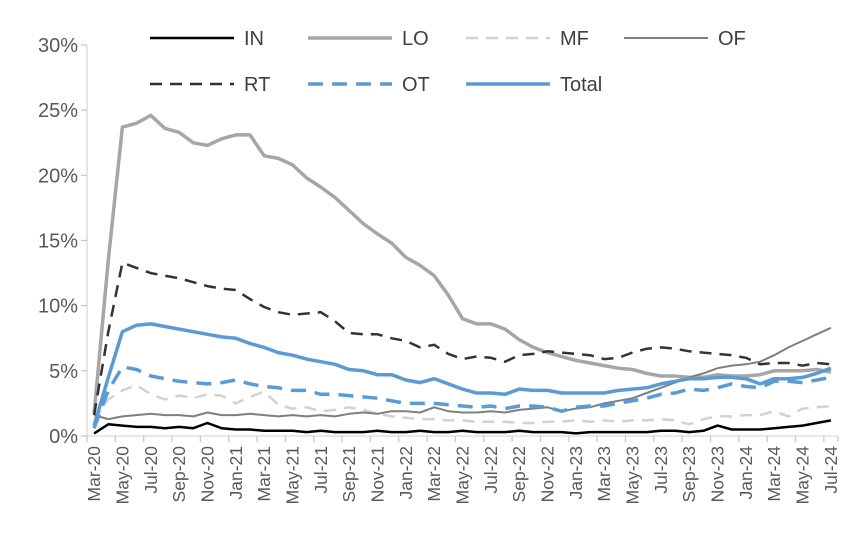  I want to click on legend-label-lo: LO, so click(415, 39).